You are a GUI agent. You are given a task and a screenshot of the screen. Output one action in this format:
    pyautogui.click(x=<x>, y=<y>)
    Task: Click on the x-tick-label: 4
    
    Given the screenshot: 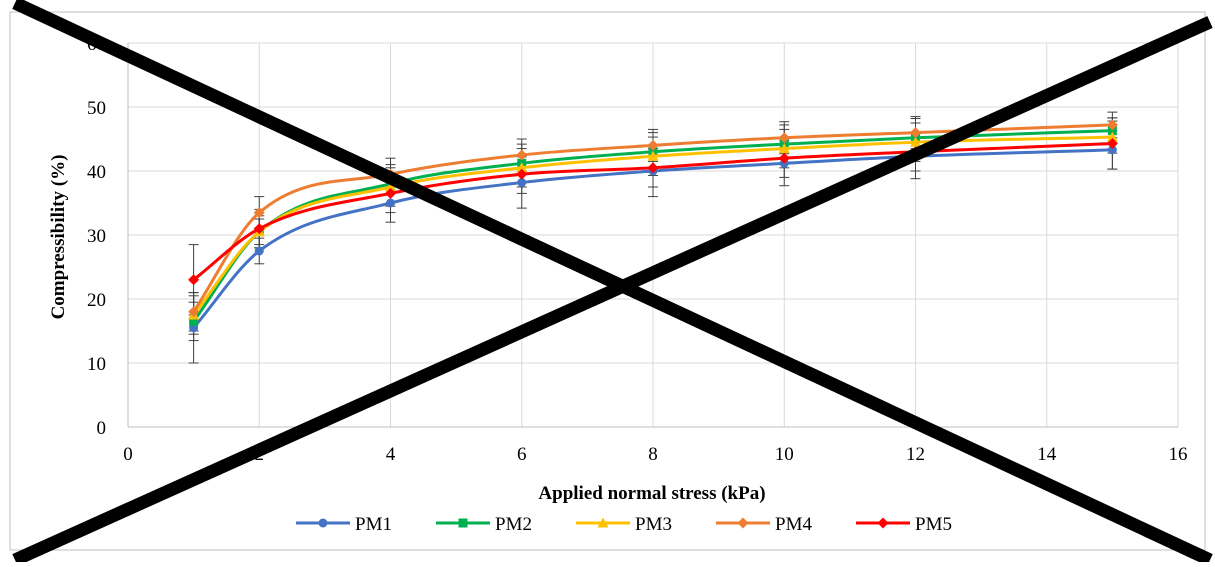 What is the action you would take?
    pyautogui.click(x=391, y=454)
    